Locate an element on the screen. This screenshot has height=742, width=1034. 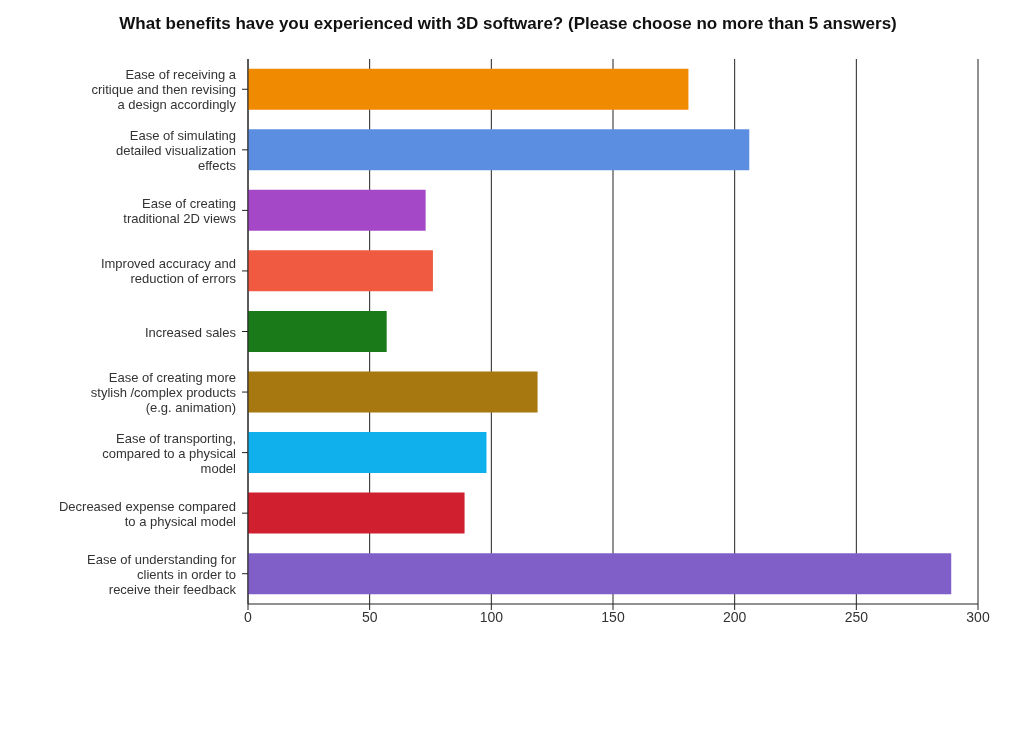
y-tick-label: Ease of creating more stylish /complex products (e.g. animation) is located at coordinates (163, 392).